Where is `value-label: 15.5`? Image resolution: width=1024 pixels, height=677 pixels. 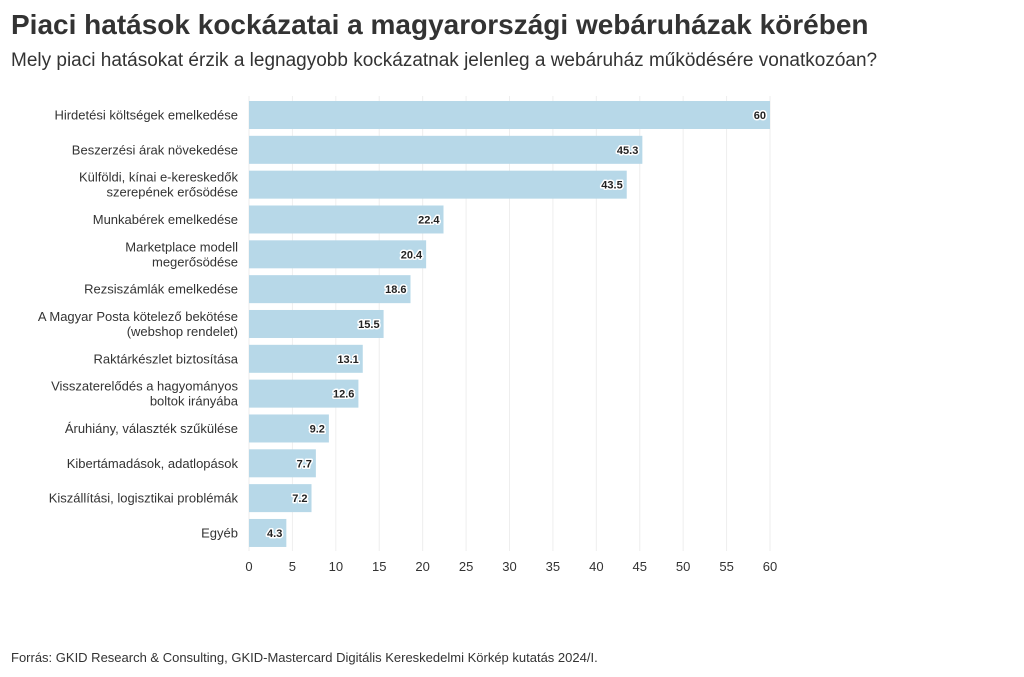
value-label: 15.5 is located at coordinates (368, 325).